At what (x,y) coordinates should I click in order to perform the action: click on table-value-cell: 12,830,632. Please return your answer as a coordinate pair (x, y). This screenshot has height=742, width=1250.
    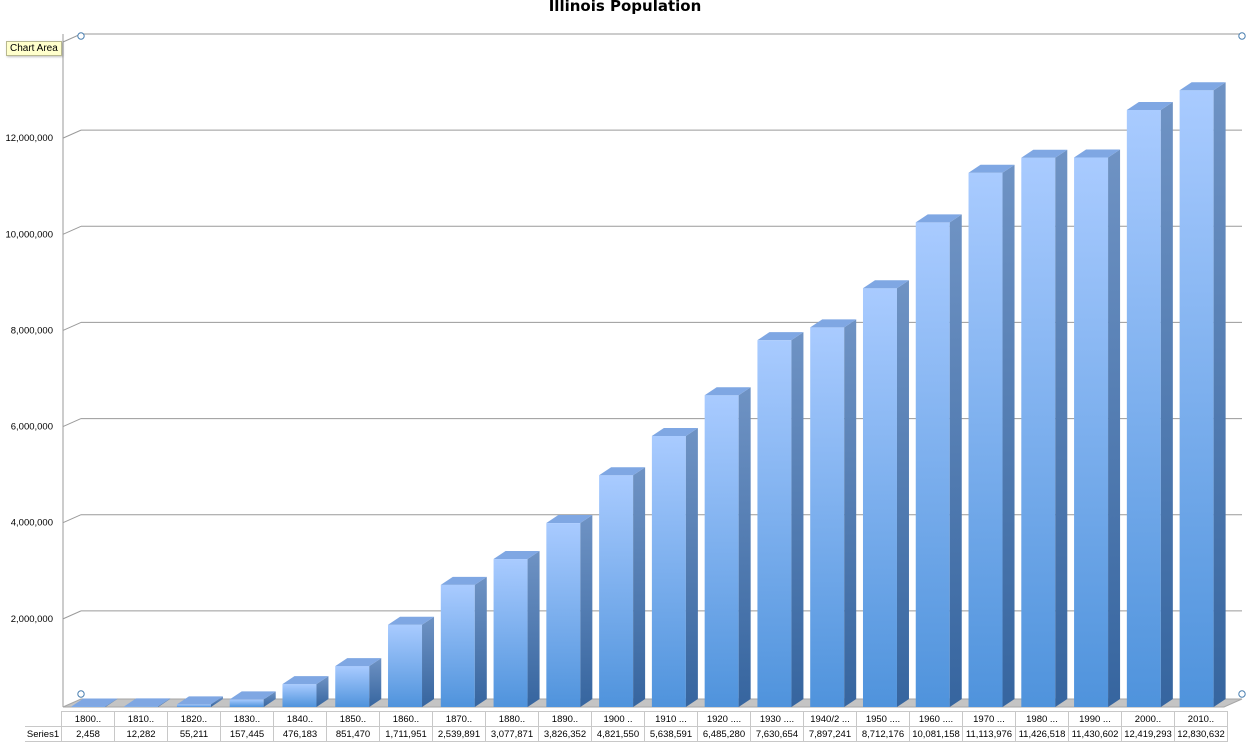
    Looking at the image, I should click on (1201, 734).